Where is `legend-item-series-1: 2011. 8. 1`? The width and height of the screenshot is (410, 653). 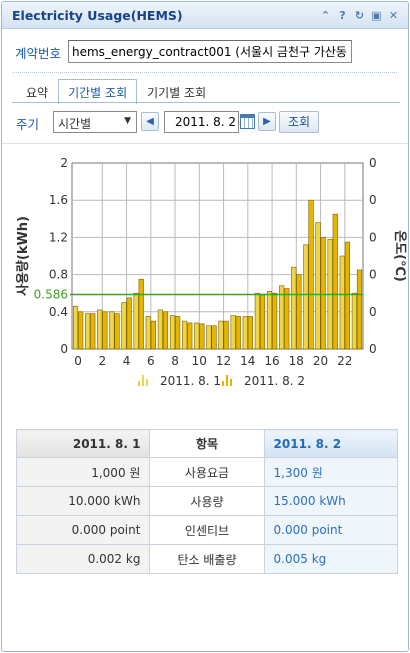 legend-item-series-1: 2011. 8. 1 is located at coordinates (179, 381).